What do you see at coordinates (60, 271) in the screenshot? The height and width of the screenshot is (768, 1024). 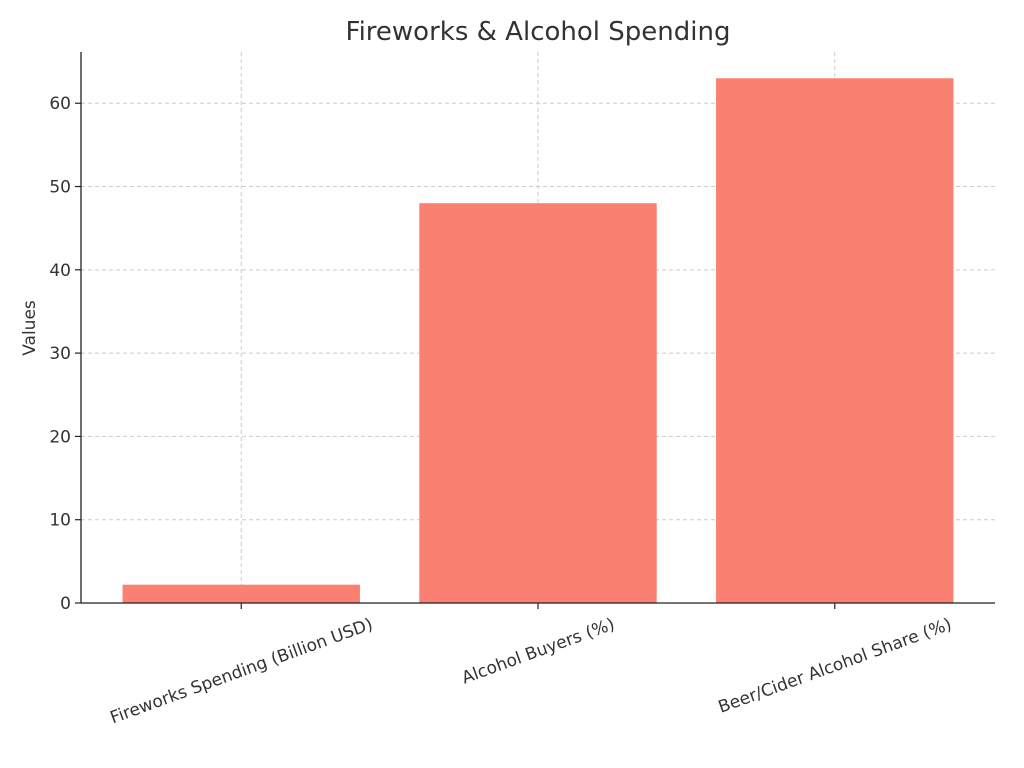 I see `y-tick-label: 40` at bounding box center [60, 271].